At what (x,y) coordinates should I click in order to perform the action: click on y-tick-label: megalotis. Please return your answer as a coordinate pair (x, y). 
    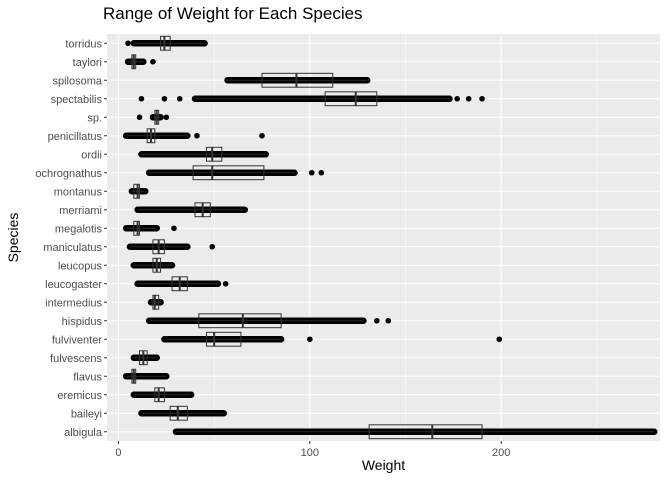
    Looking at the image, I should click on (79, 229).